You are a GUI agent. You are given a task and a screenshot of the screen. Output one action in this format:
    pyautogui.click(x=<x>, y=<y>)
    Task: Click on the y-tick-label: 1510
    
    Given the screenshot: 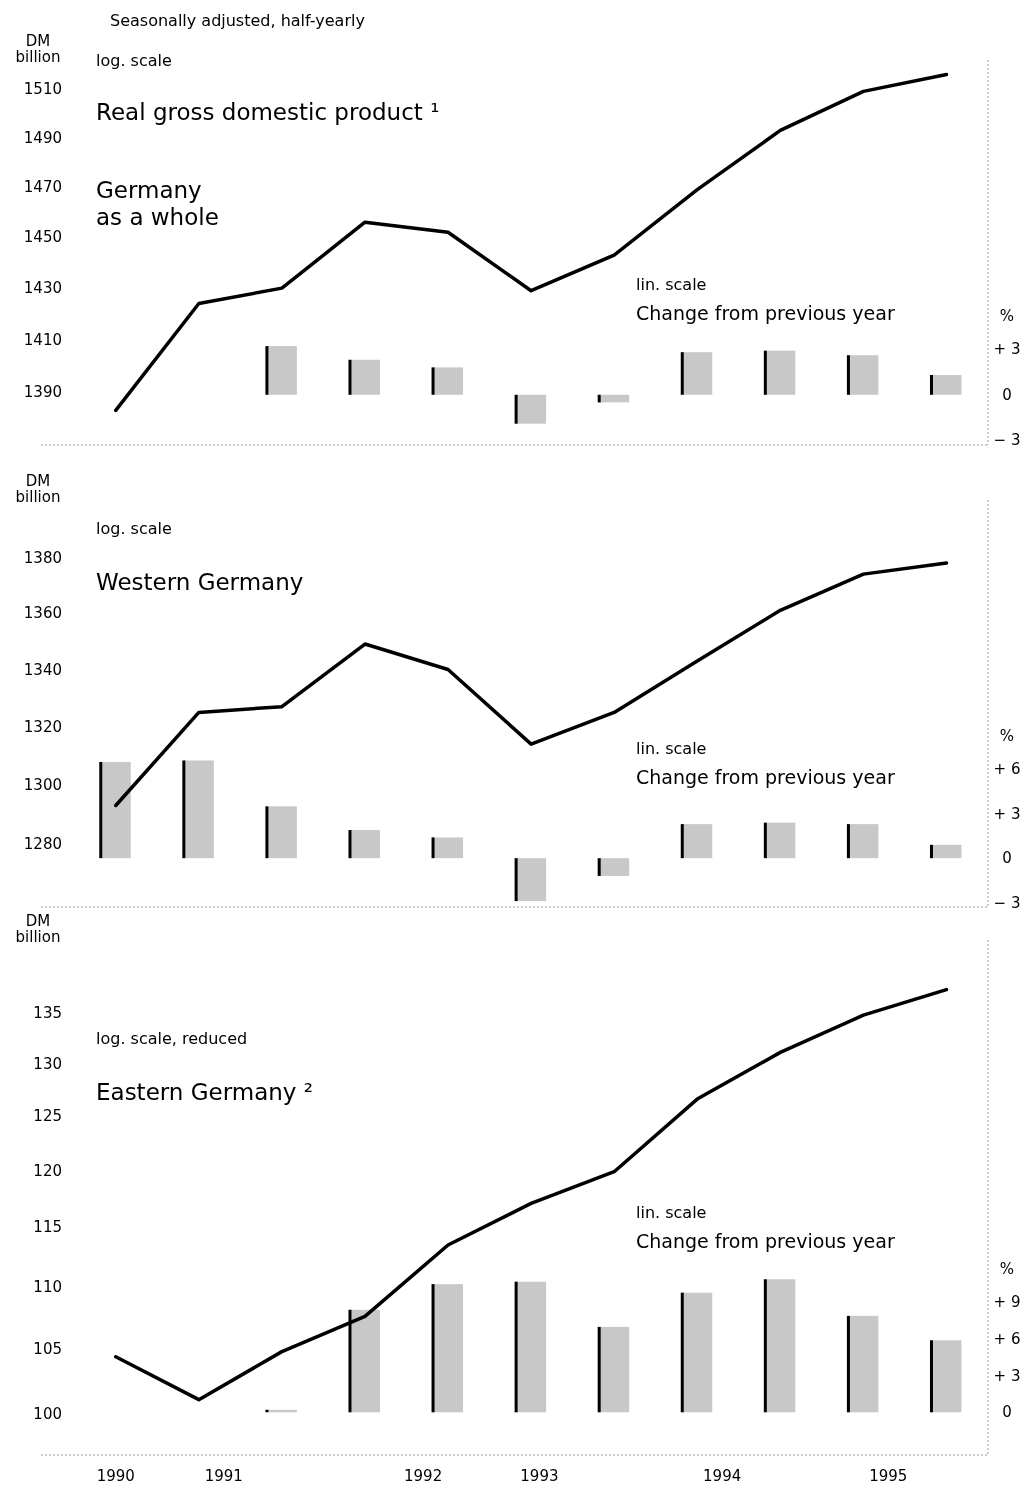 What is the action you would take?
    pyautogui.click(x=42, y=88)
    